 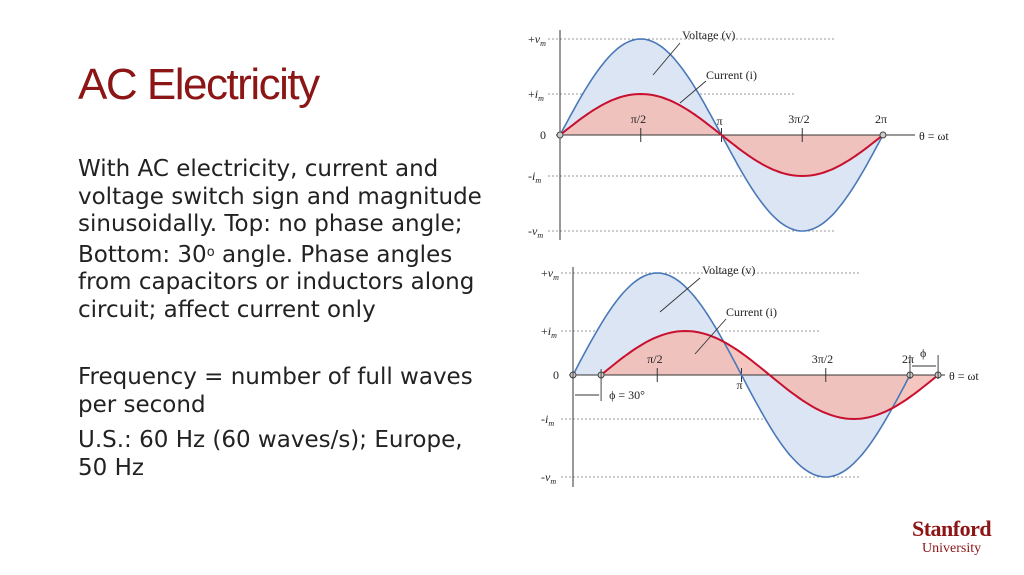 What do you see at coordinates (199, 84) in the screenshot?
I see `slide-title: AC Electricity` at bounding box center [199, 84].